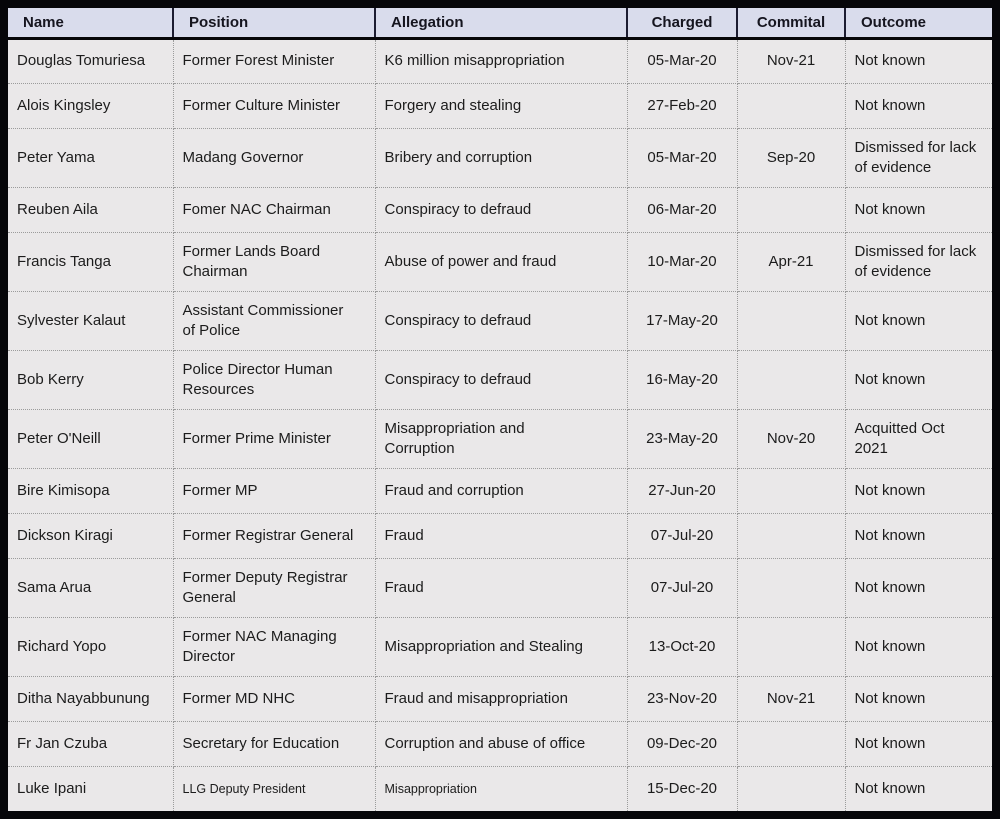  Describe the element at coordinates (501, 490) in the screenshot. I see `cell-allegation: Fraud and corruption` at that location.